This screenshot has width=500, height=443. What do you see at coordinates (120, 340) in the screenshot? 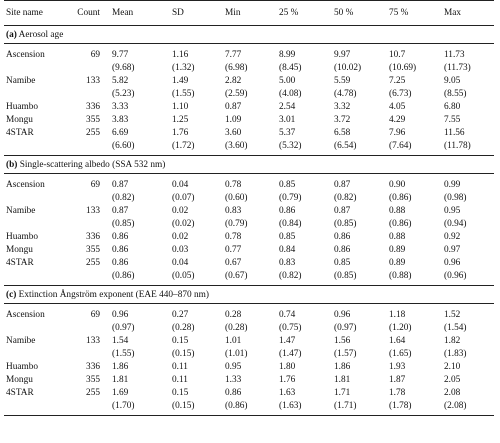
I see `value-cell: 1.54` at bounding box center [120, 340].